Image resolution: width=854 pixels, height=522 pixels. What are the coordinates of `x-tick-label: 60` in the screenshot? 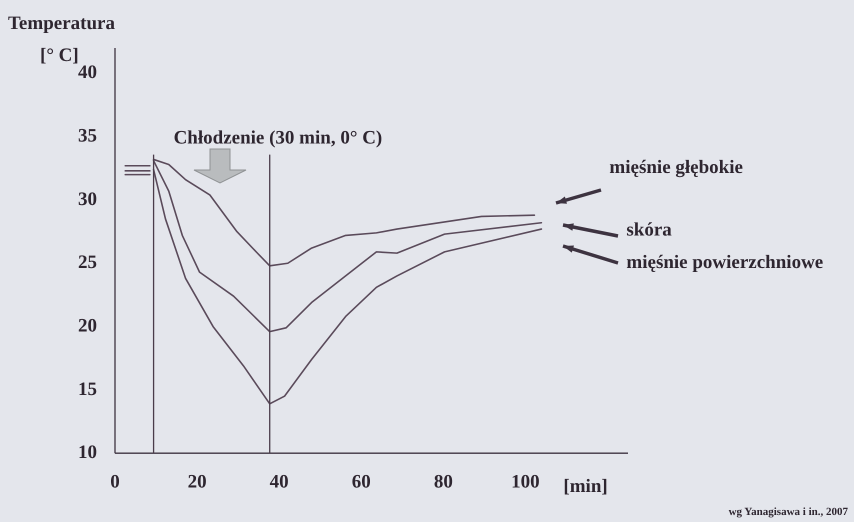 It's located at (361, 482).